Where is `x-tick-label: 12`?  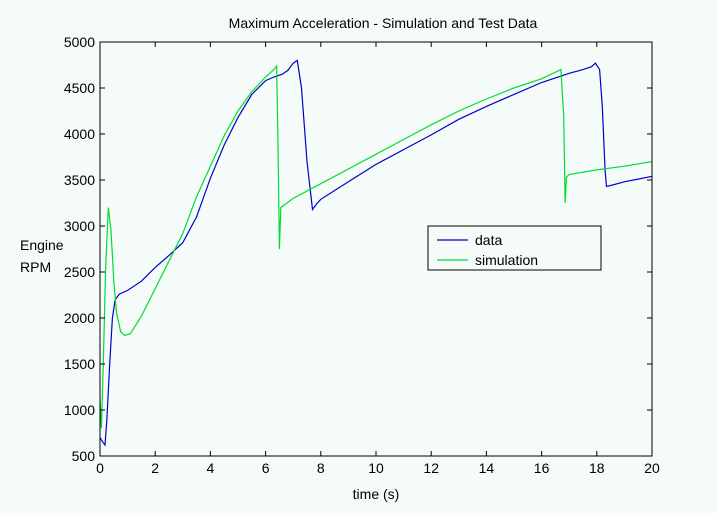
x-tick-label: 12 is located at coordinates (431, 468).